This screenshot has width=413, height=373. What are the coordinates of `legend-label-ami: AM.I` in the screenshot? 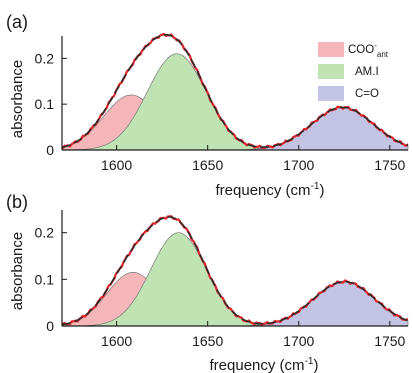 It's located at (367, 72).